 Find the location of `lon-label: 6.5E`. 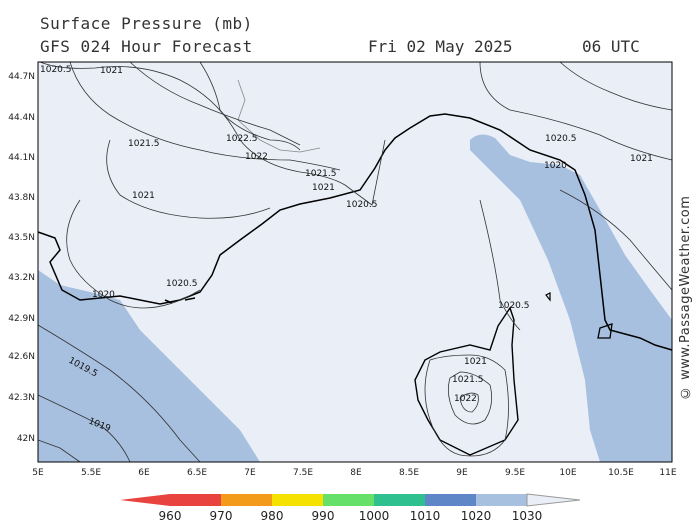

lon-label: 6.5E is located at coordinates (197, 473).